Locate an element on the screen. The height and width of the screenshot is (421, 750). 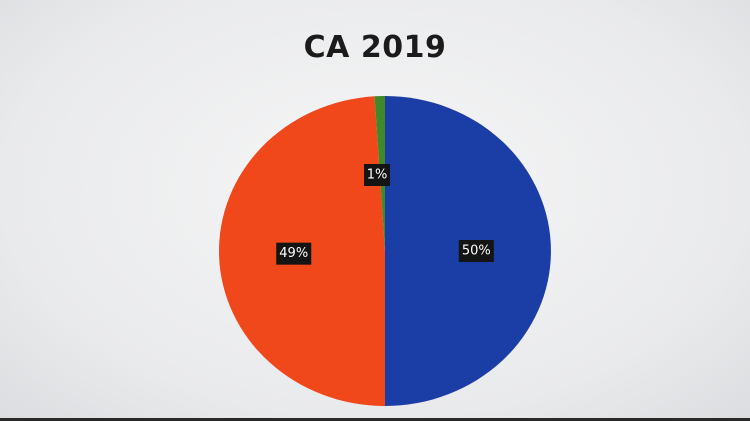
svg-text: 49% is located at coordinates (293, 253).